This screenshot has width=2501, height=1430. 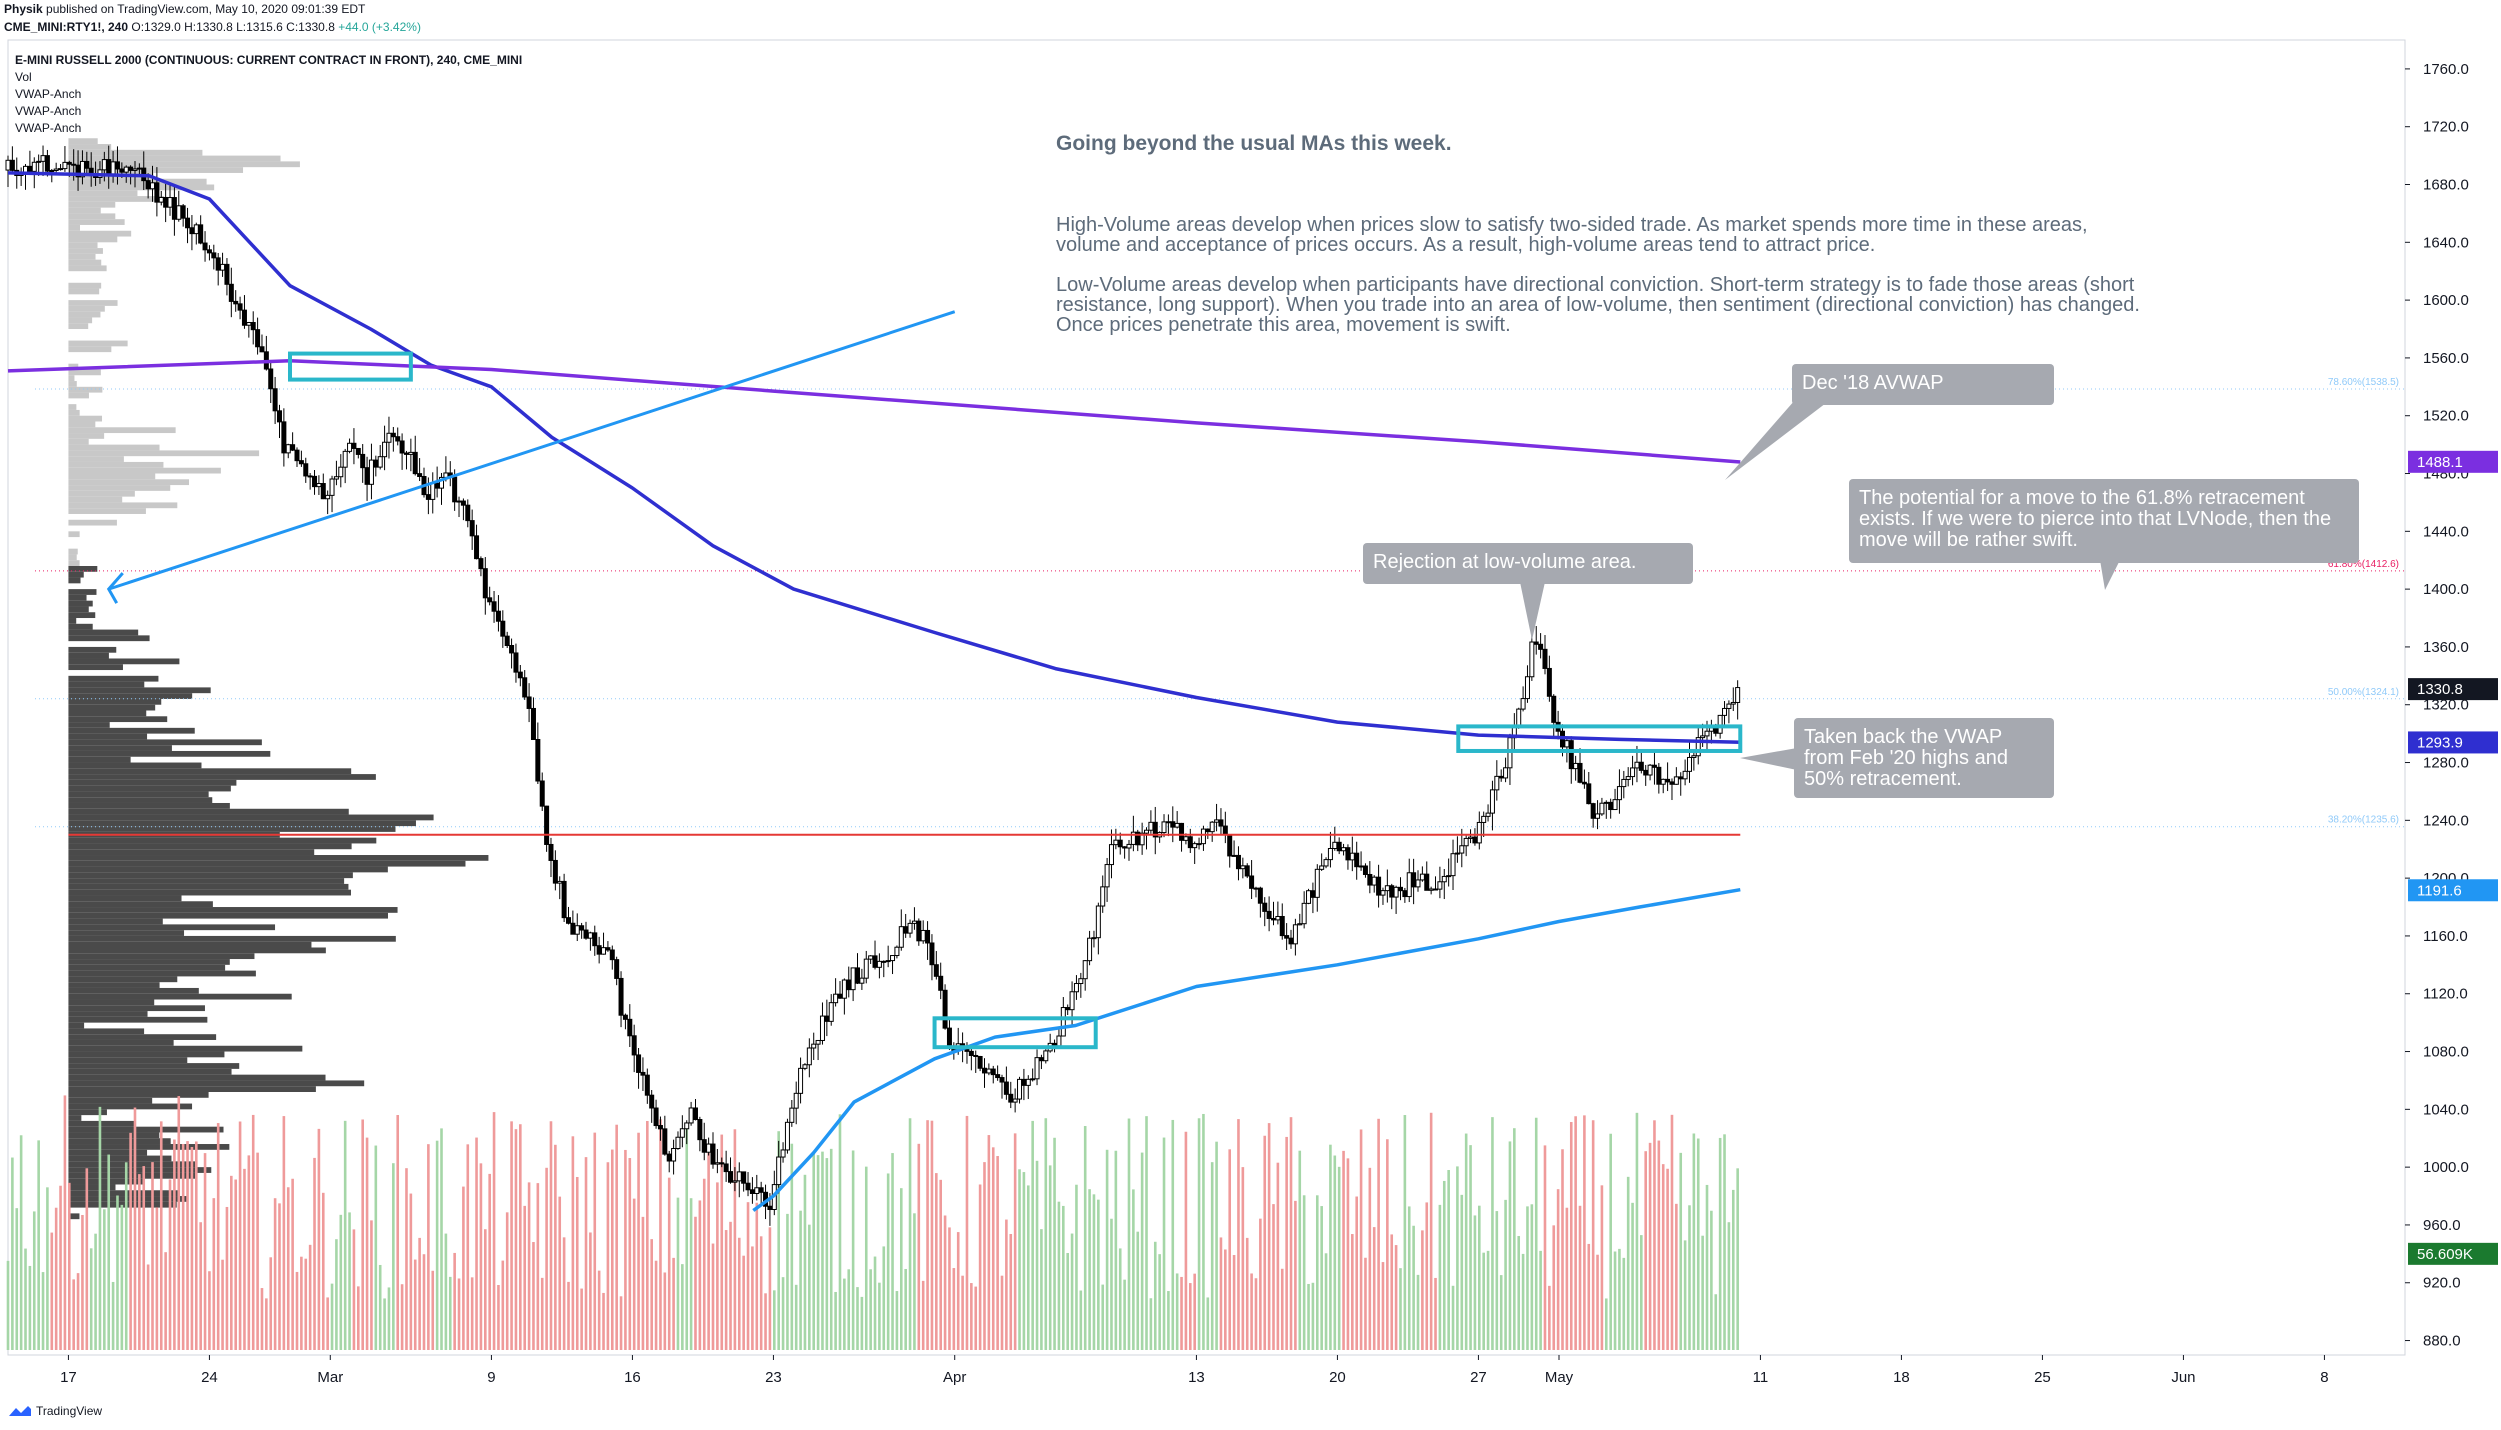 What do you see at coordinates (55, 1411) in the screenshot?
I see `footer-brand: TradingView` at bounding box center [55, 1411].